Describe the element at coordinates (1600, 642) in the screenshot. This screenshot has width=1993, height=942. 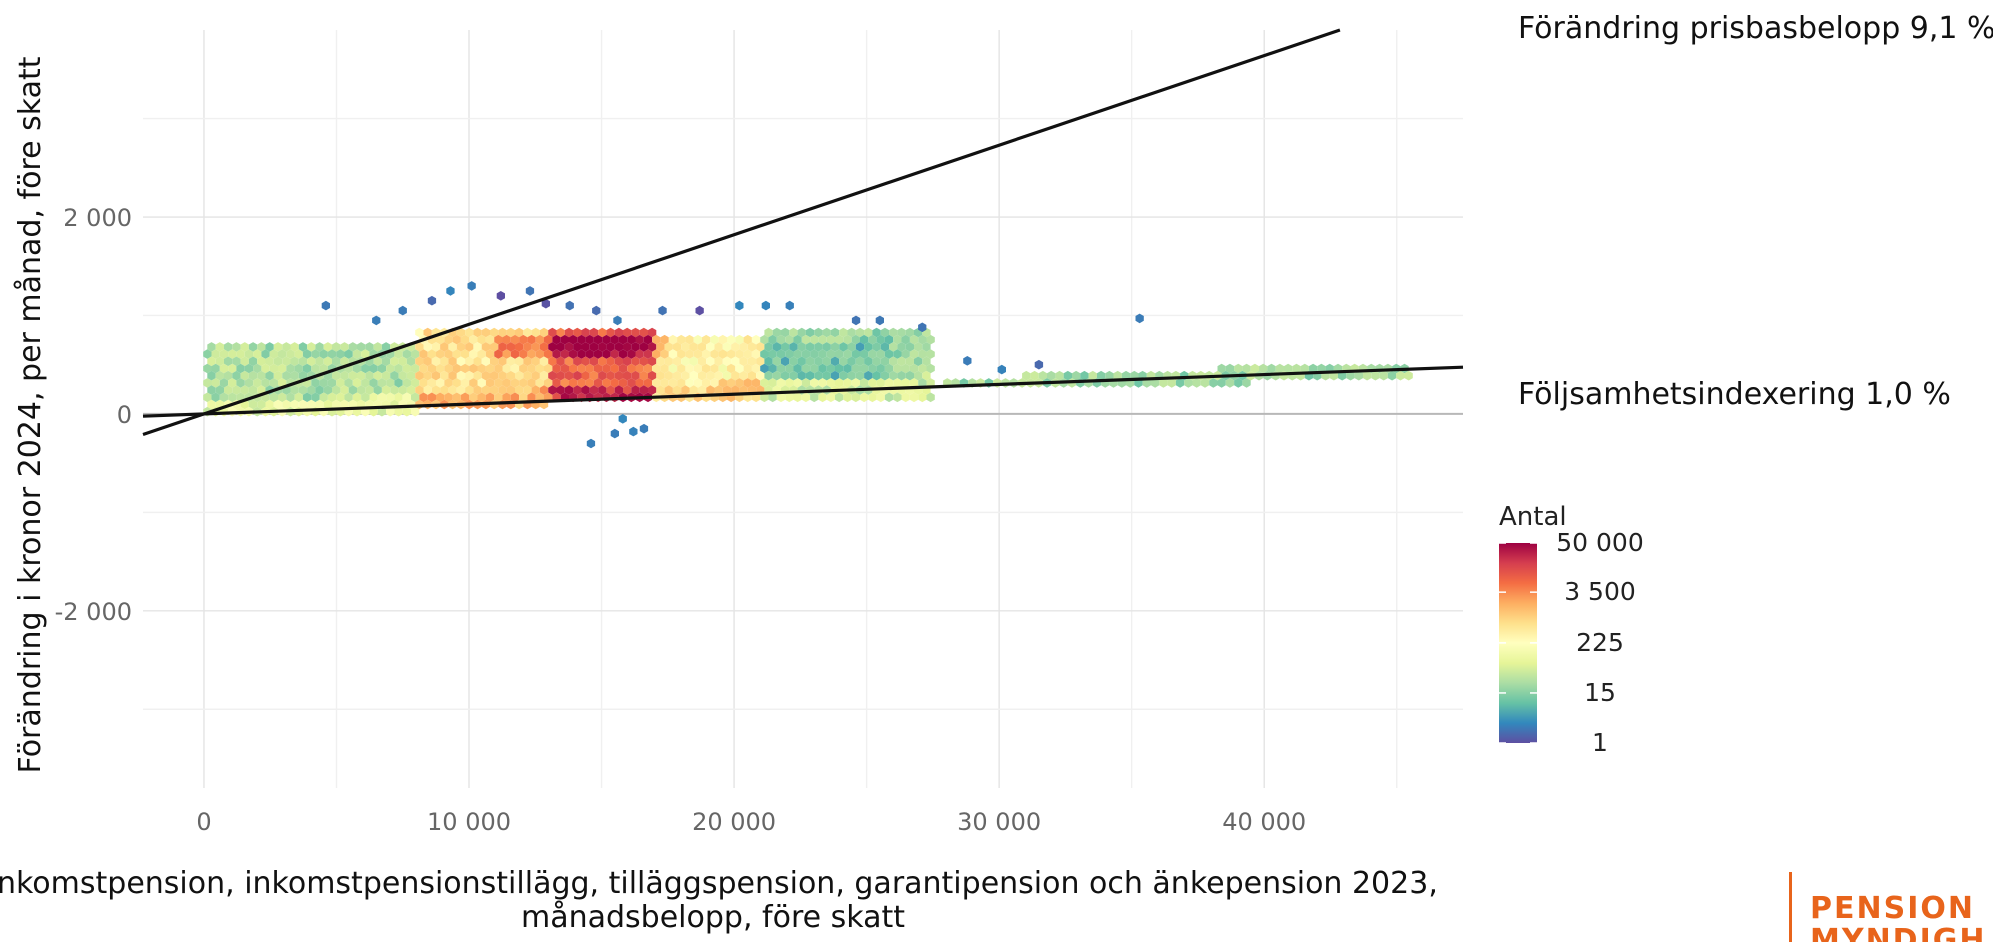
I see `legend-label: 225` at that location.